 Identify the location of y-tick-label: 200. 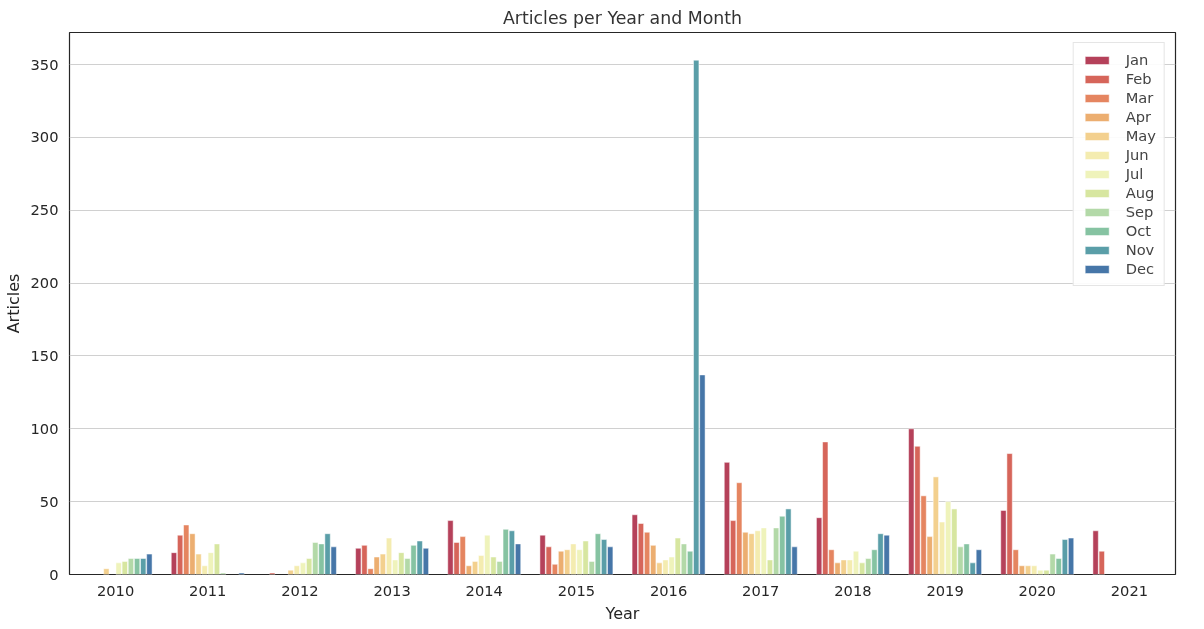
(44, 283).